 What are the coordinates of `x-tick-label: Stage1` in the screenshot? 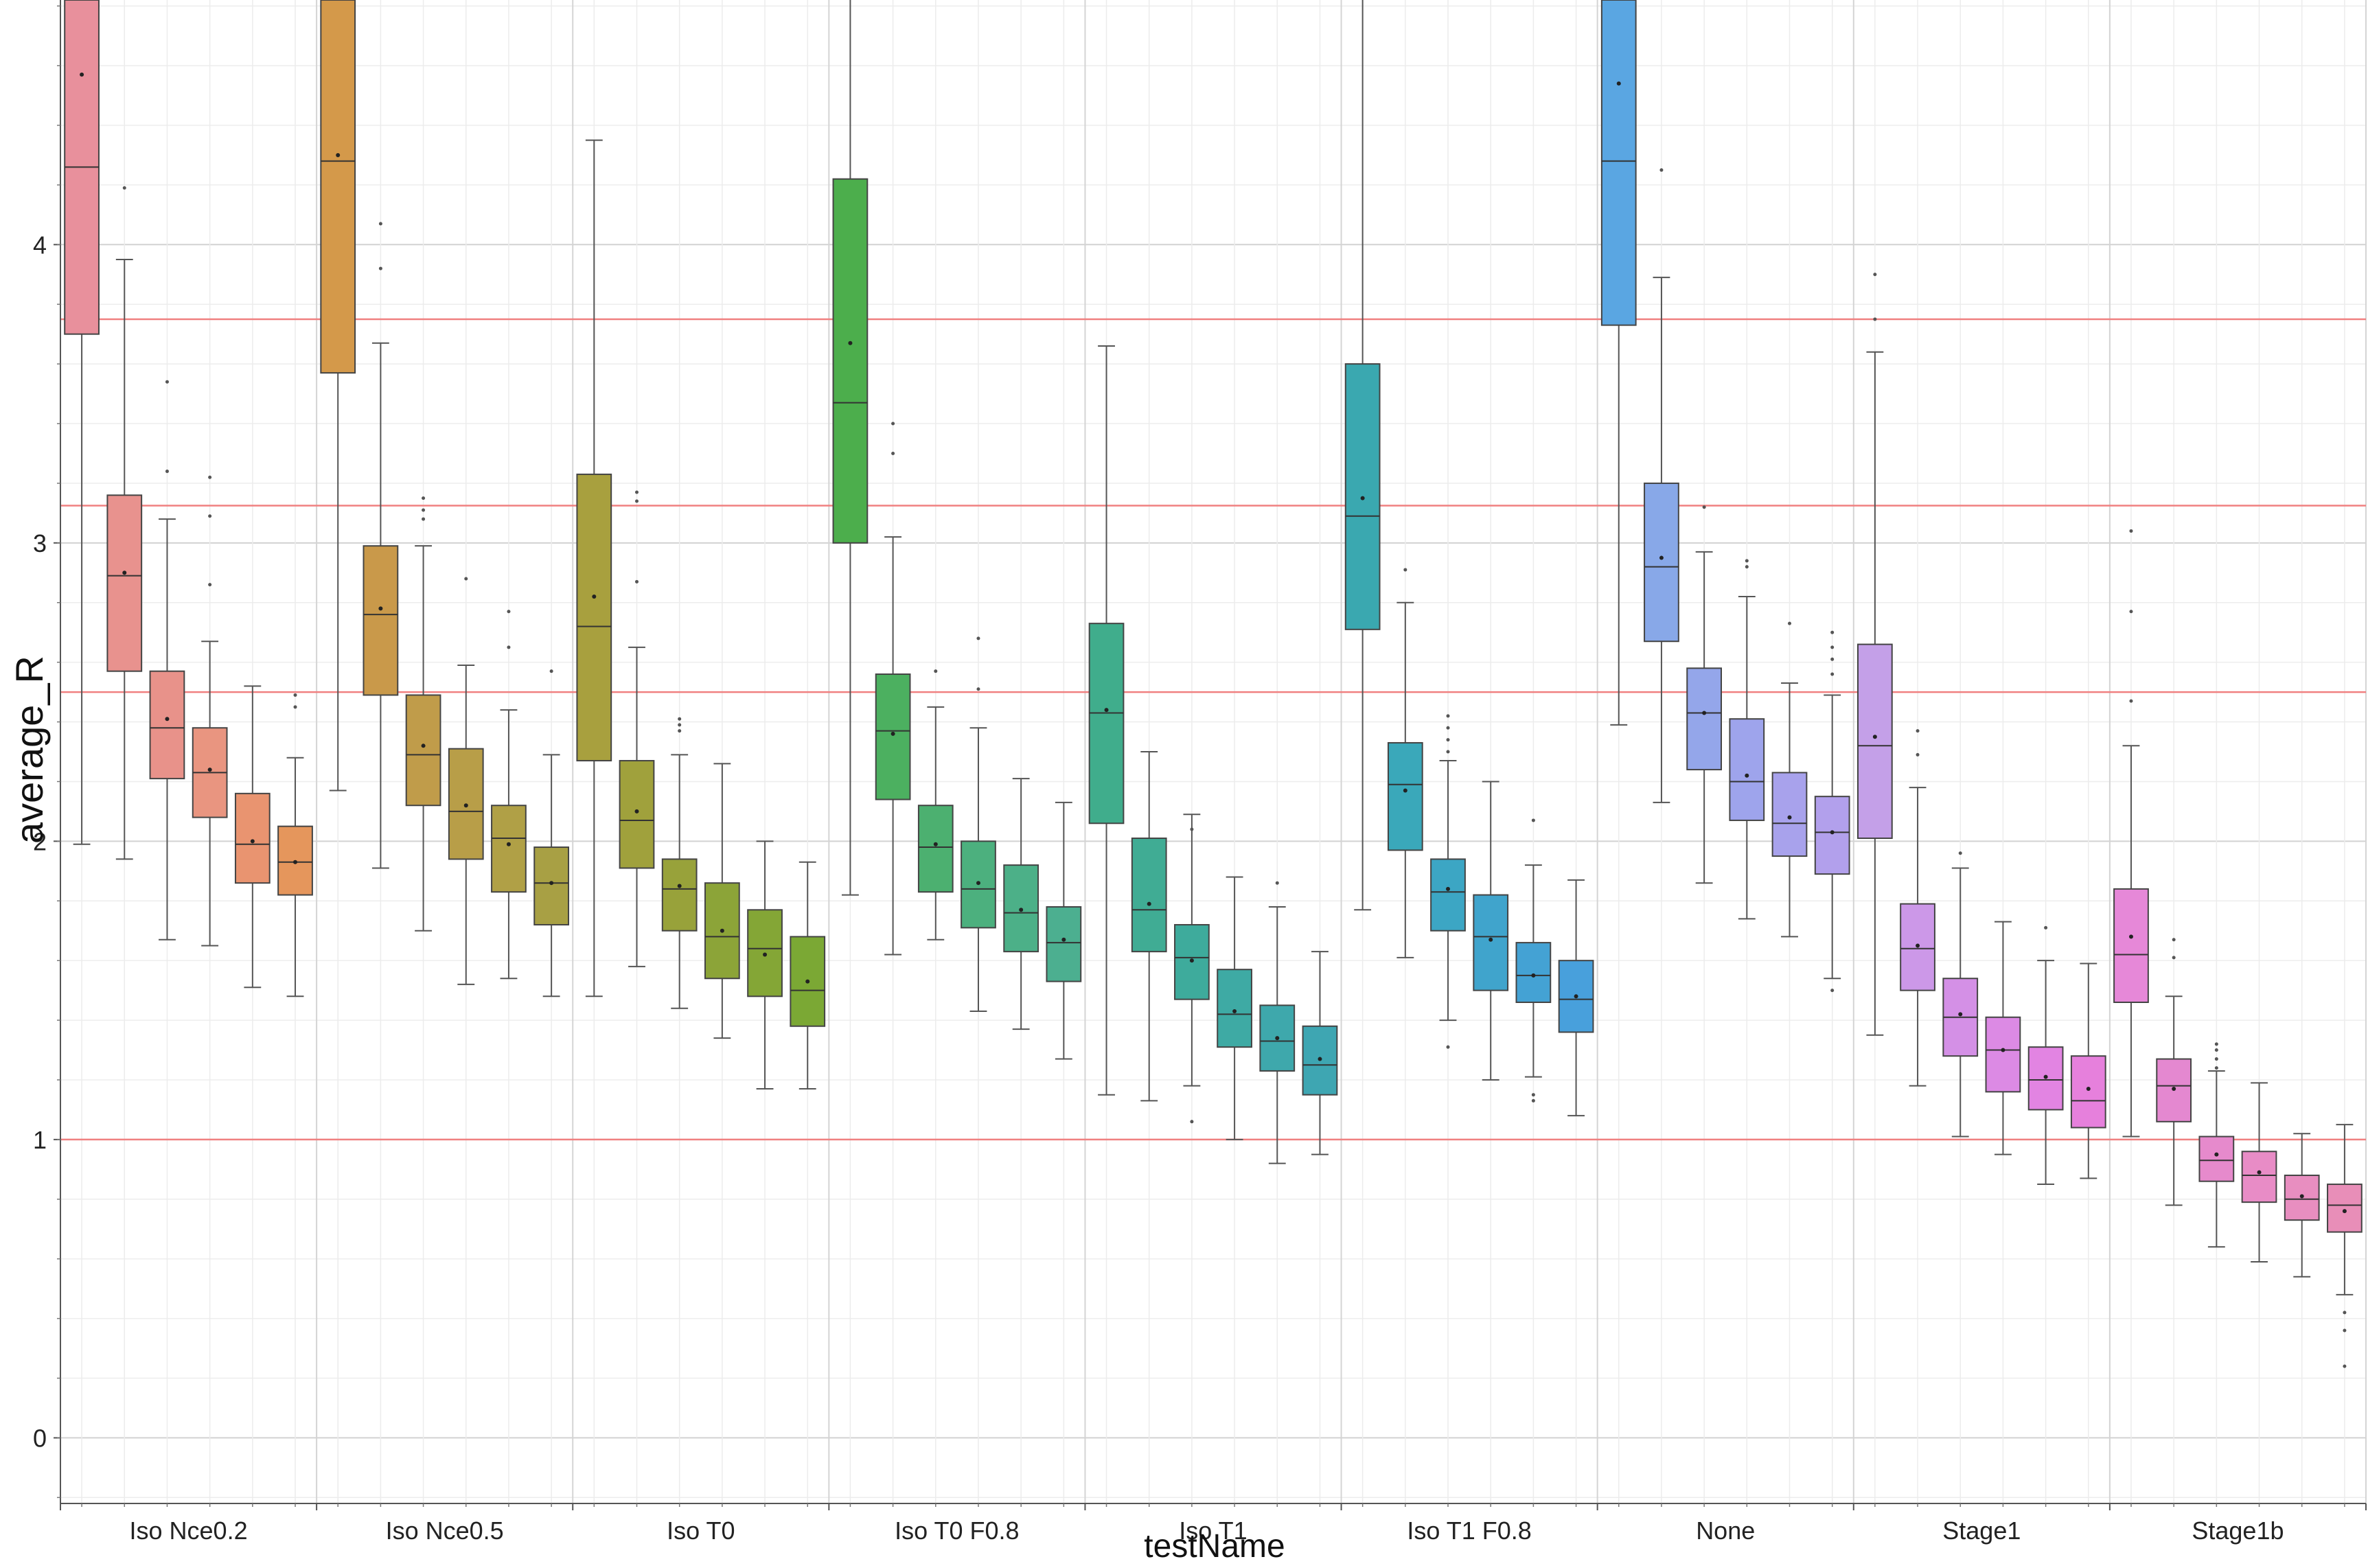 It's located at (1981, 1531).